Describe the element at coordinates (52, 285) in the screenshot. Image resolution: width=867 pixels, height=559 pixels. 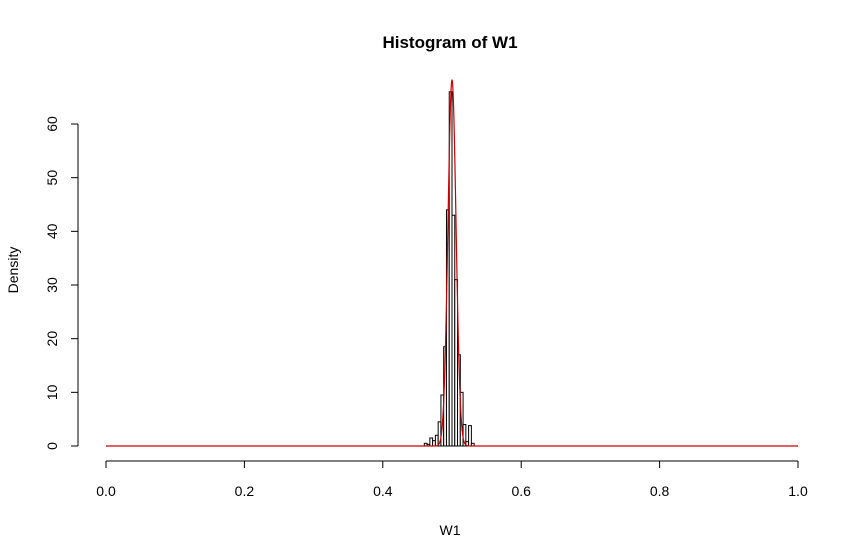
I see `y-tick-label: 30` at that location.